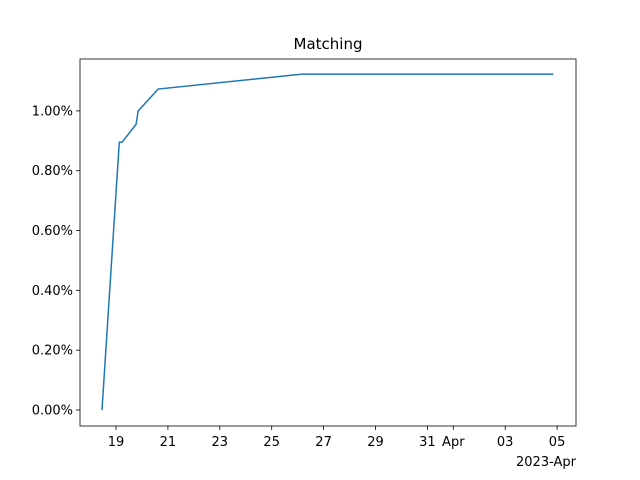  What do you see at coordinates (323, 442) in the screenshot?
I see `x-tick-label: 27` at bounding box center [323, 442].